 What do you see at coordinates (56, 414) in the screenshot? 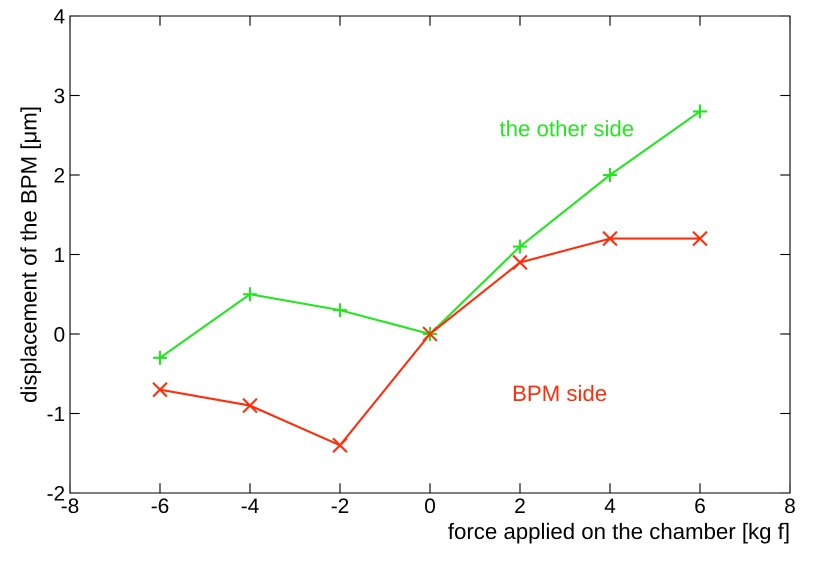
I see `y-tick-label: -1` at bounding box center [56, 414].